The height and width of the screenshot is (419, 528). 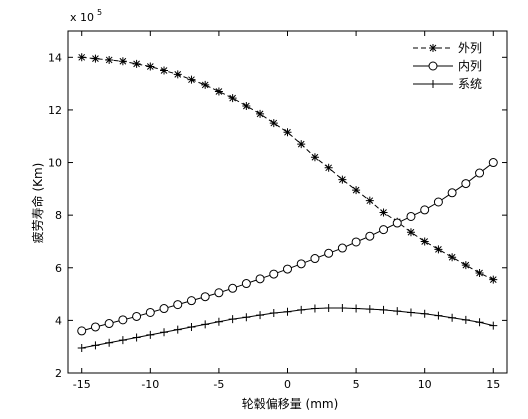 I want to click on x-tick-label: -10, so click(x=150, y=384).